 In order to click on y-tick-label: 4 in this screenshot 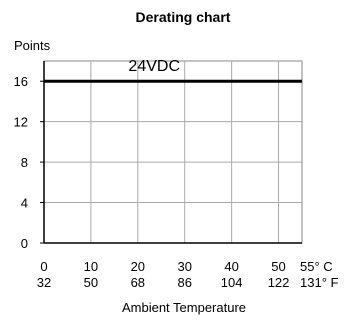, I will do `click(24, 203)`.